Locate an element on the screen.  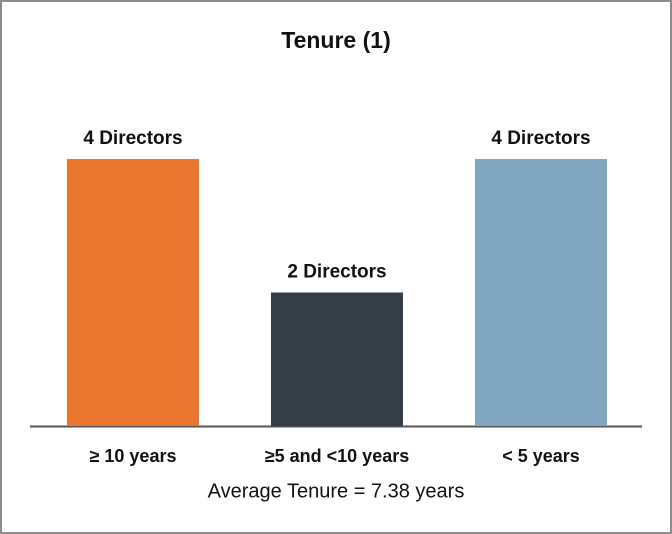
annotation: Average Tenure = 7.38 years is located at coordinates (336, 491).